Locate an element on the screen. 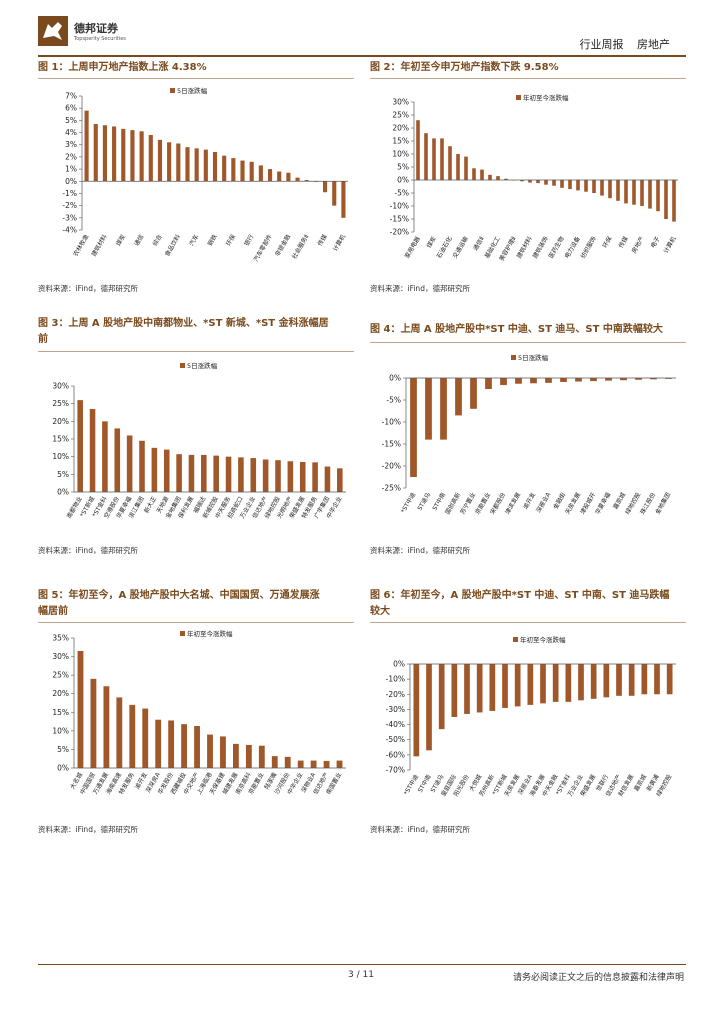  y-tick-label: 20% is located at coordinates (400, 128).